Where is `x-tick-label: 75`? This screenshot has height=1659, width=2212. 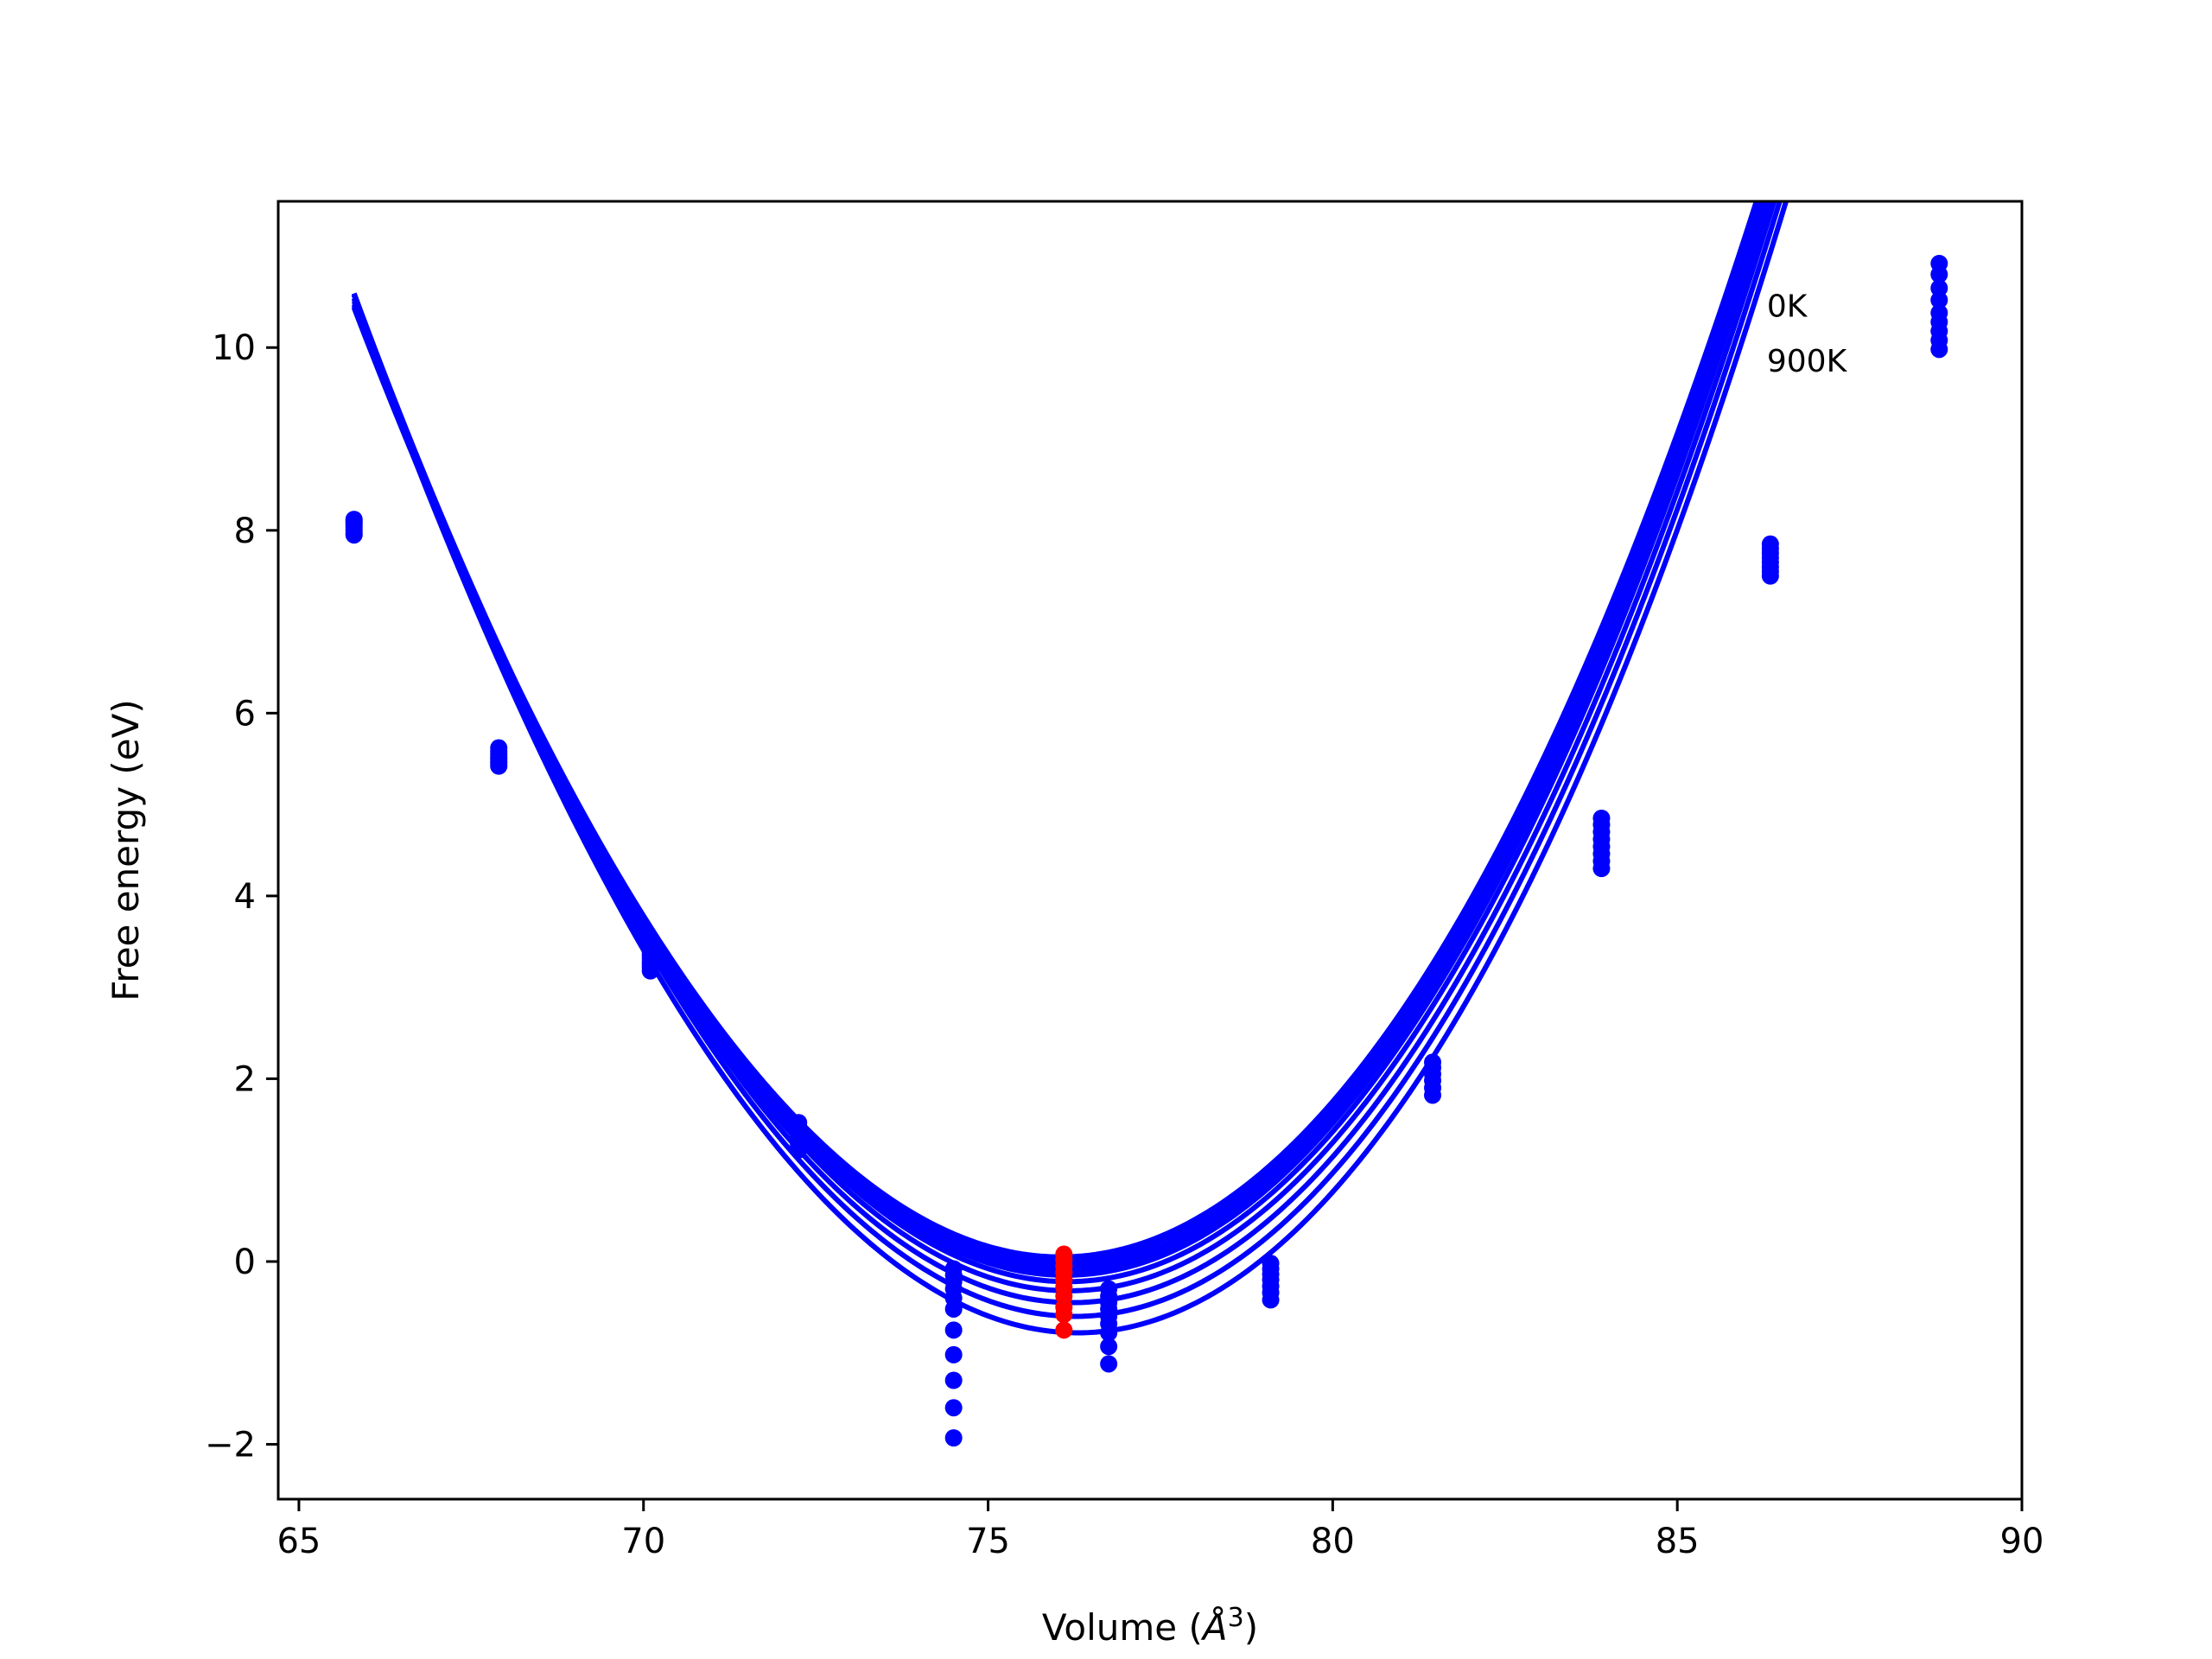
x-tick-label: 75 is located at coordinates (988, 1541).